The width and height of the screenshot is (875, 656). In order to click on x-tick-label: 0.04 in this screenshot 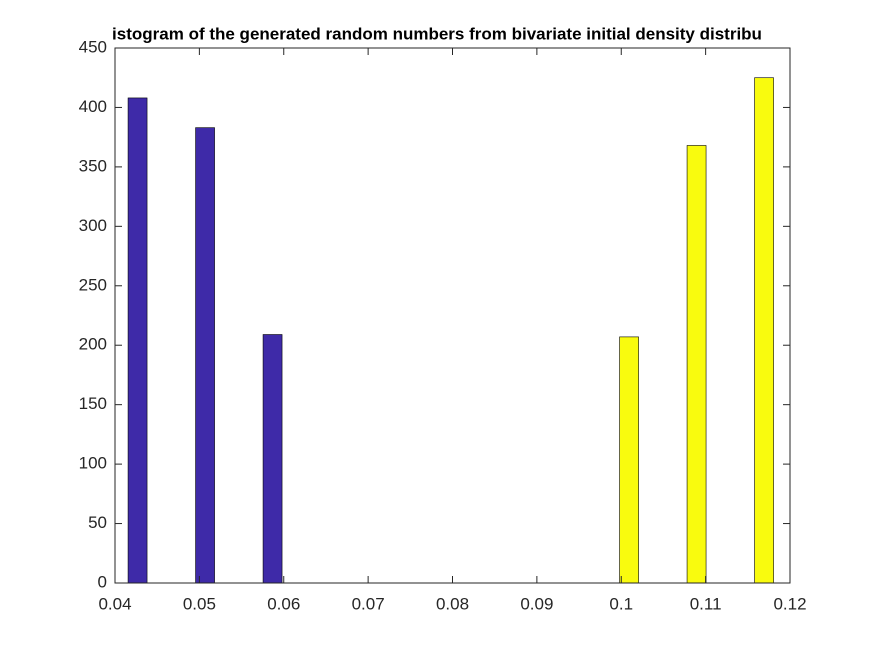, I will do `click(114, 603)`.